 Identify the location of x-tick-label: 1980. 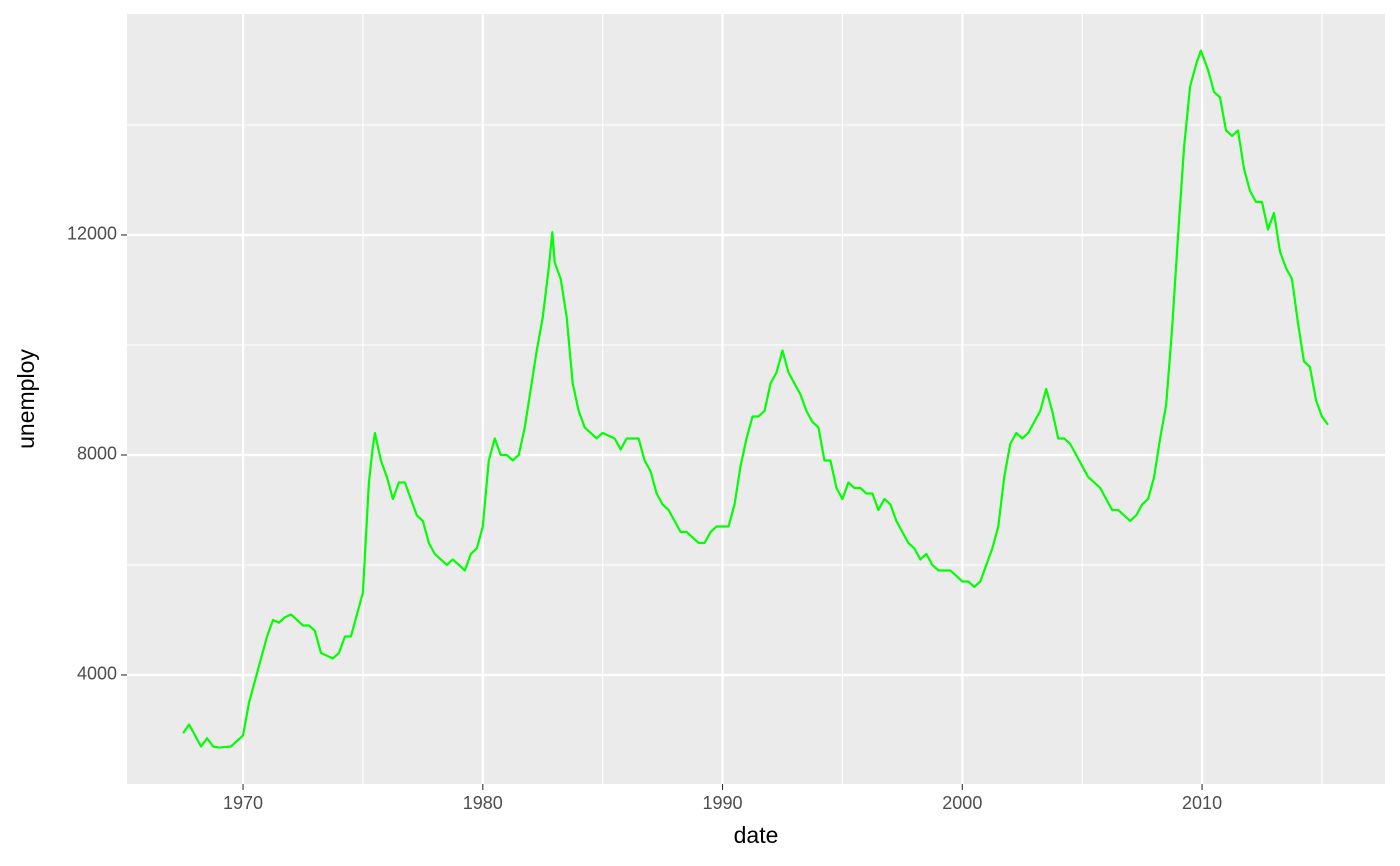
(483, 803).